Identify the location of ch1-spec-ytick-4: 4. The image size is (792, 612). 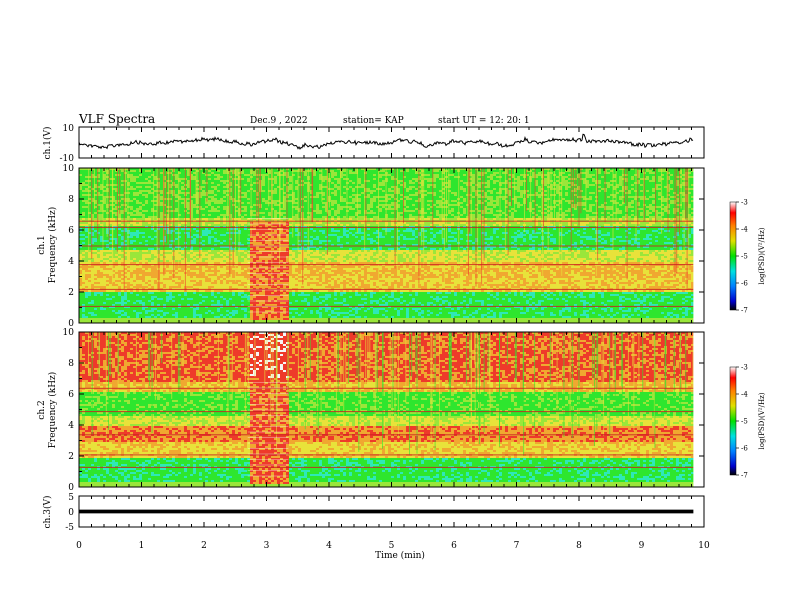
(71, 262).